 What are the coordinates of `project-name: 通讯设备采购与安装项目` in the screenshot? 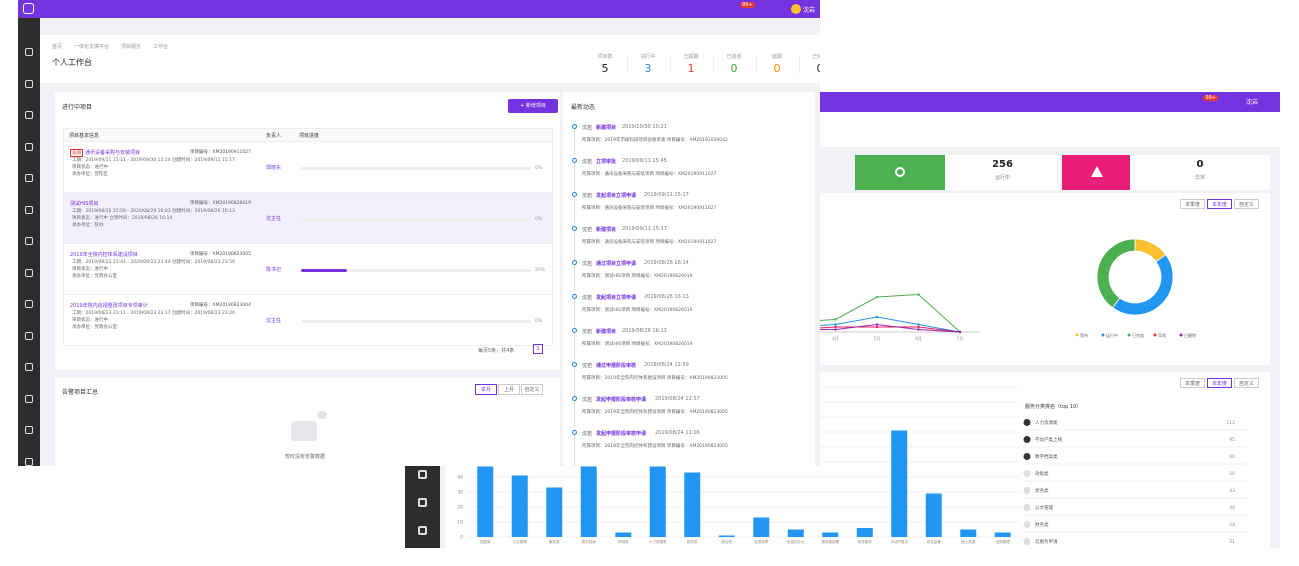 It's located at (113, 153).